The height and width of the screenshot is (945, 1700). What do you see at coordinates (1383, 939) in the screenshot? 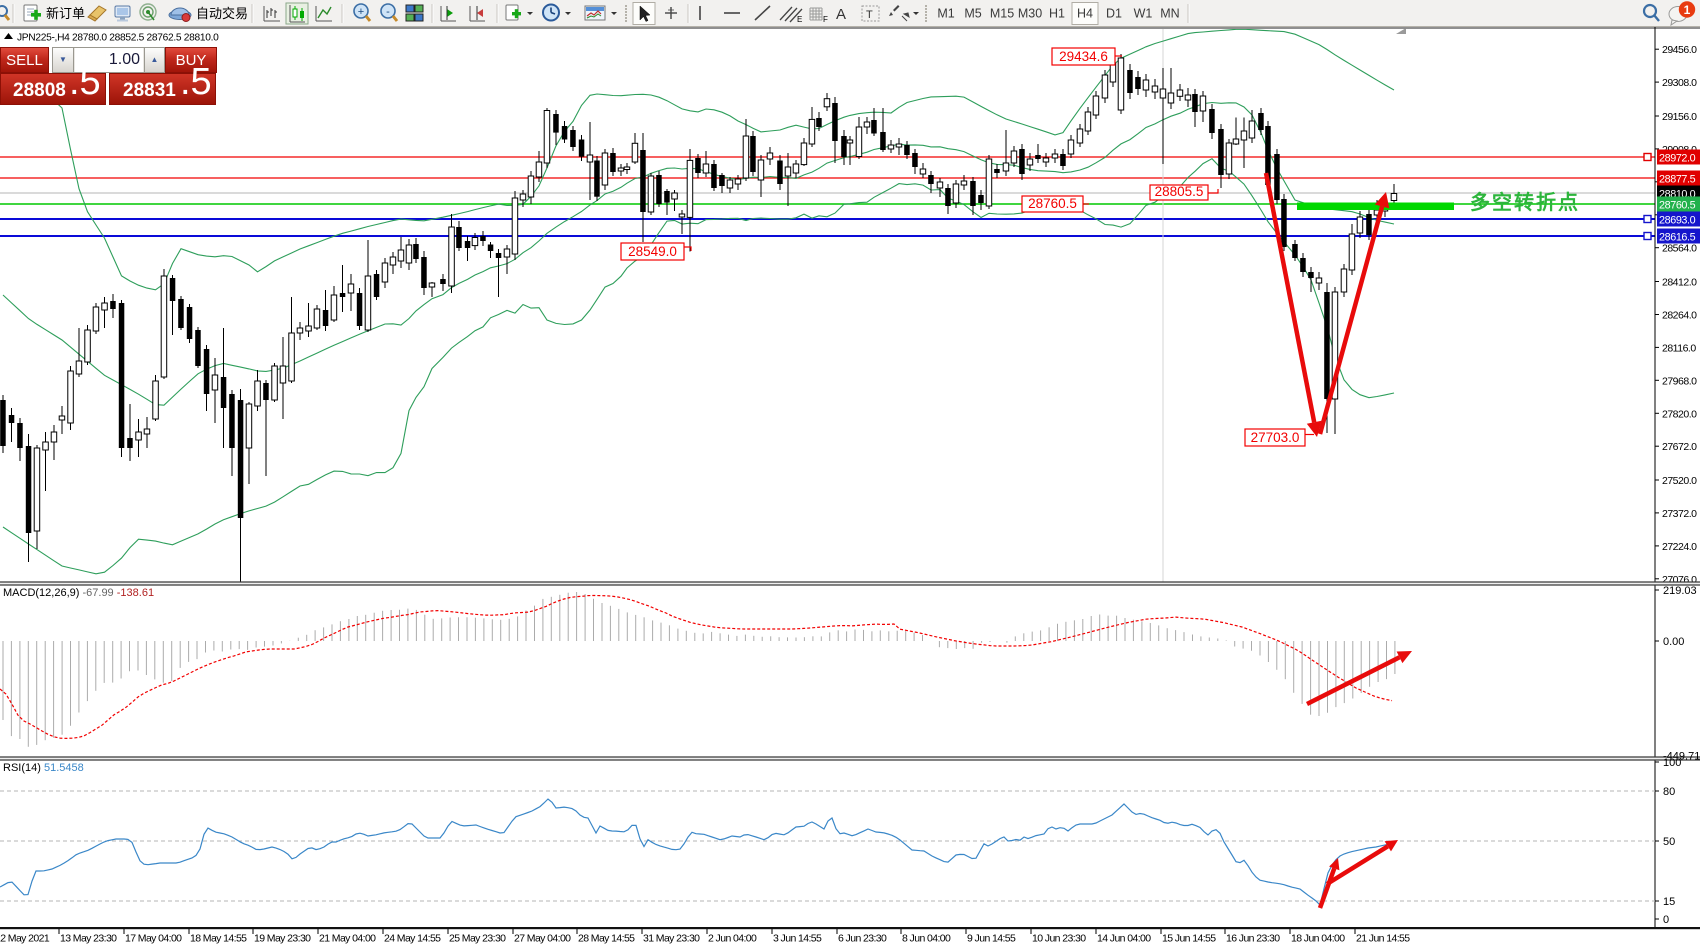
I see `svg-text: 21 Jun 14:55` at bounding box center [1383, 939].